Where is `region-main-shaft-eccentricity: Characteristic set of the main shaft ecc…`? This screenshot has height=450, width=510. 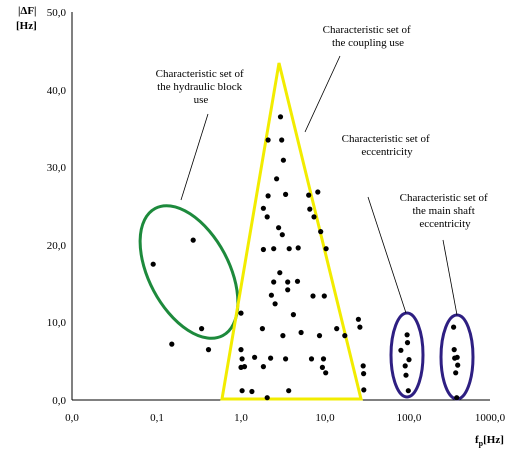
region-main-shaft-eccentricity: Characteristic set of the main shaft ecc… is located at coordinates (445, 296).